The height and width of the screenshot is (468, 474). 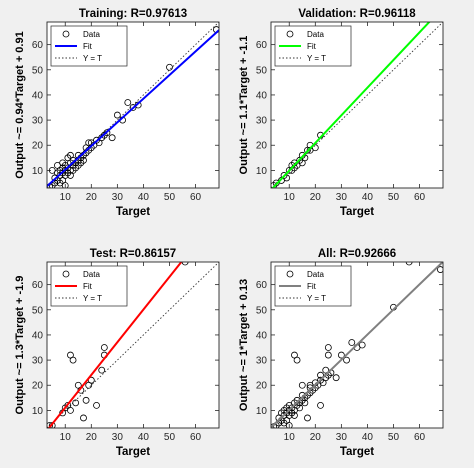 I want to click on chart-title: All: R=0.92666, so click(x=357, y=254).